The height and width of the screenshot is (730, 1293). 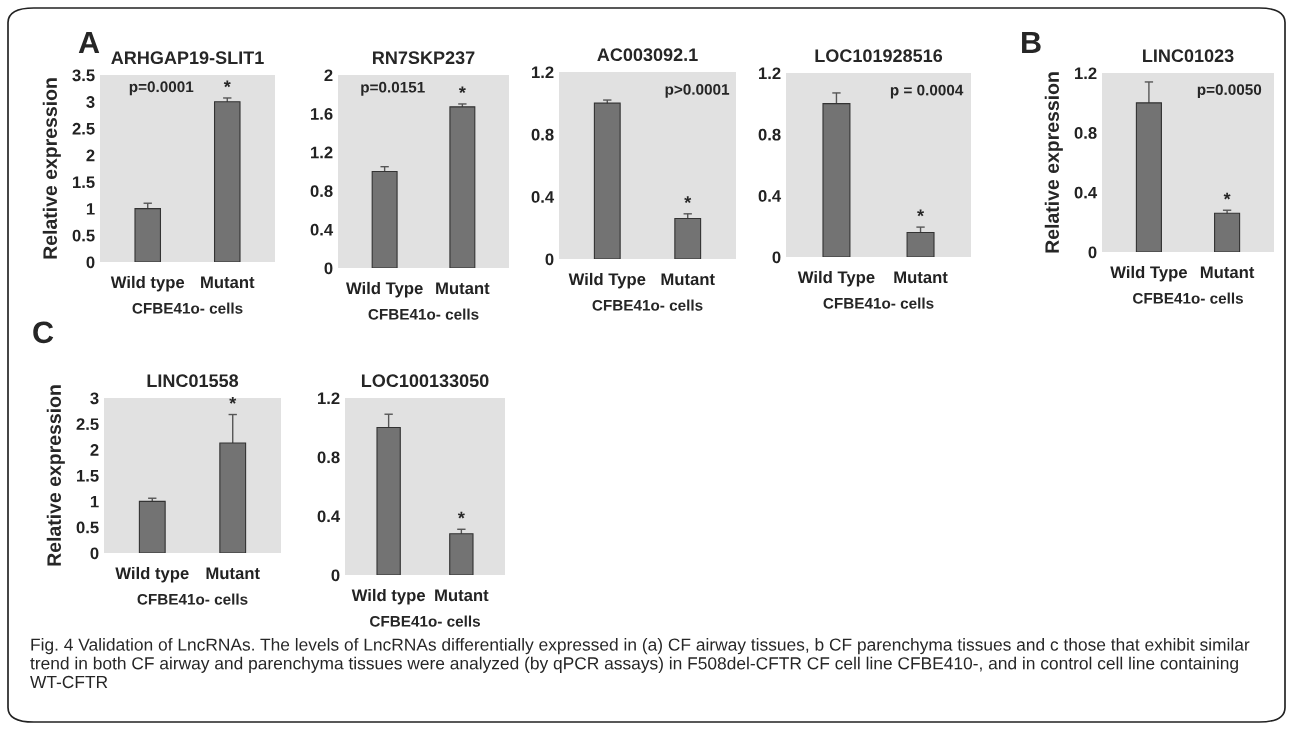 I want to click on chart-title: RN7SKP237, so click(x=424, y=58).